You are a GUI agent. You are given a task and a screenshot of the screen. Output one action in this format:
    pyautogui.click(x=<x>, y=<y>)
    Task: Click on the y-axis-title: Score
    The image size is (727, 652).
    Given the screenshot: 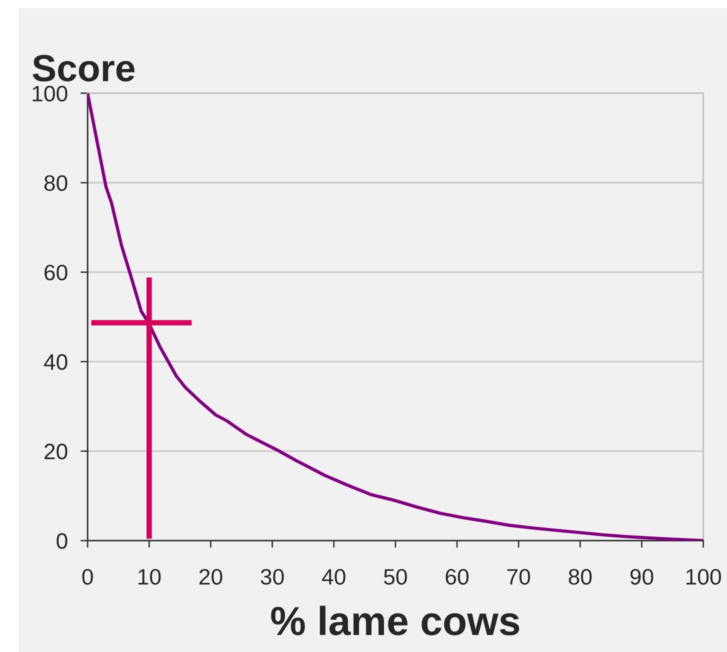 What is the action you would take?
    pyautogui.click(x=83, y=68)
    